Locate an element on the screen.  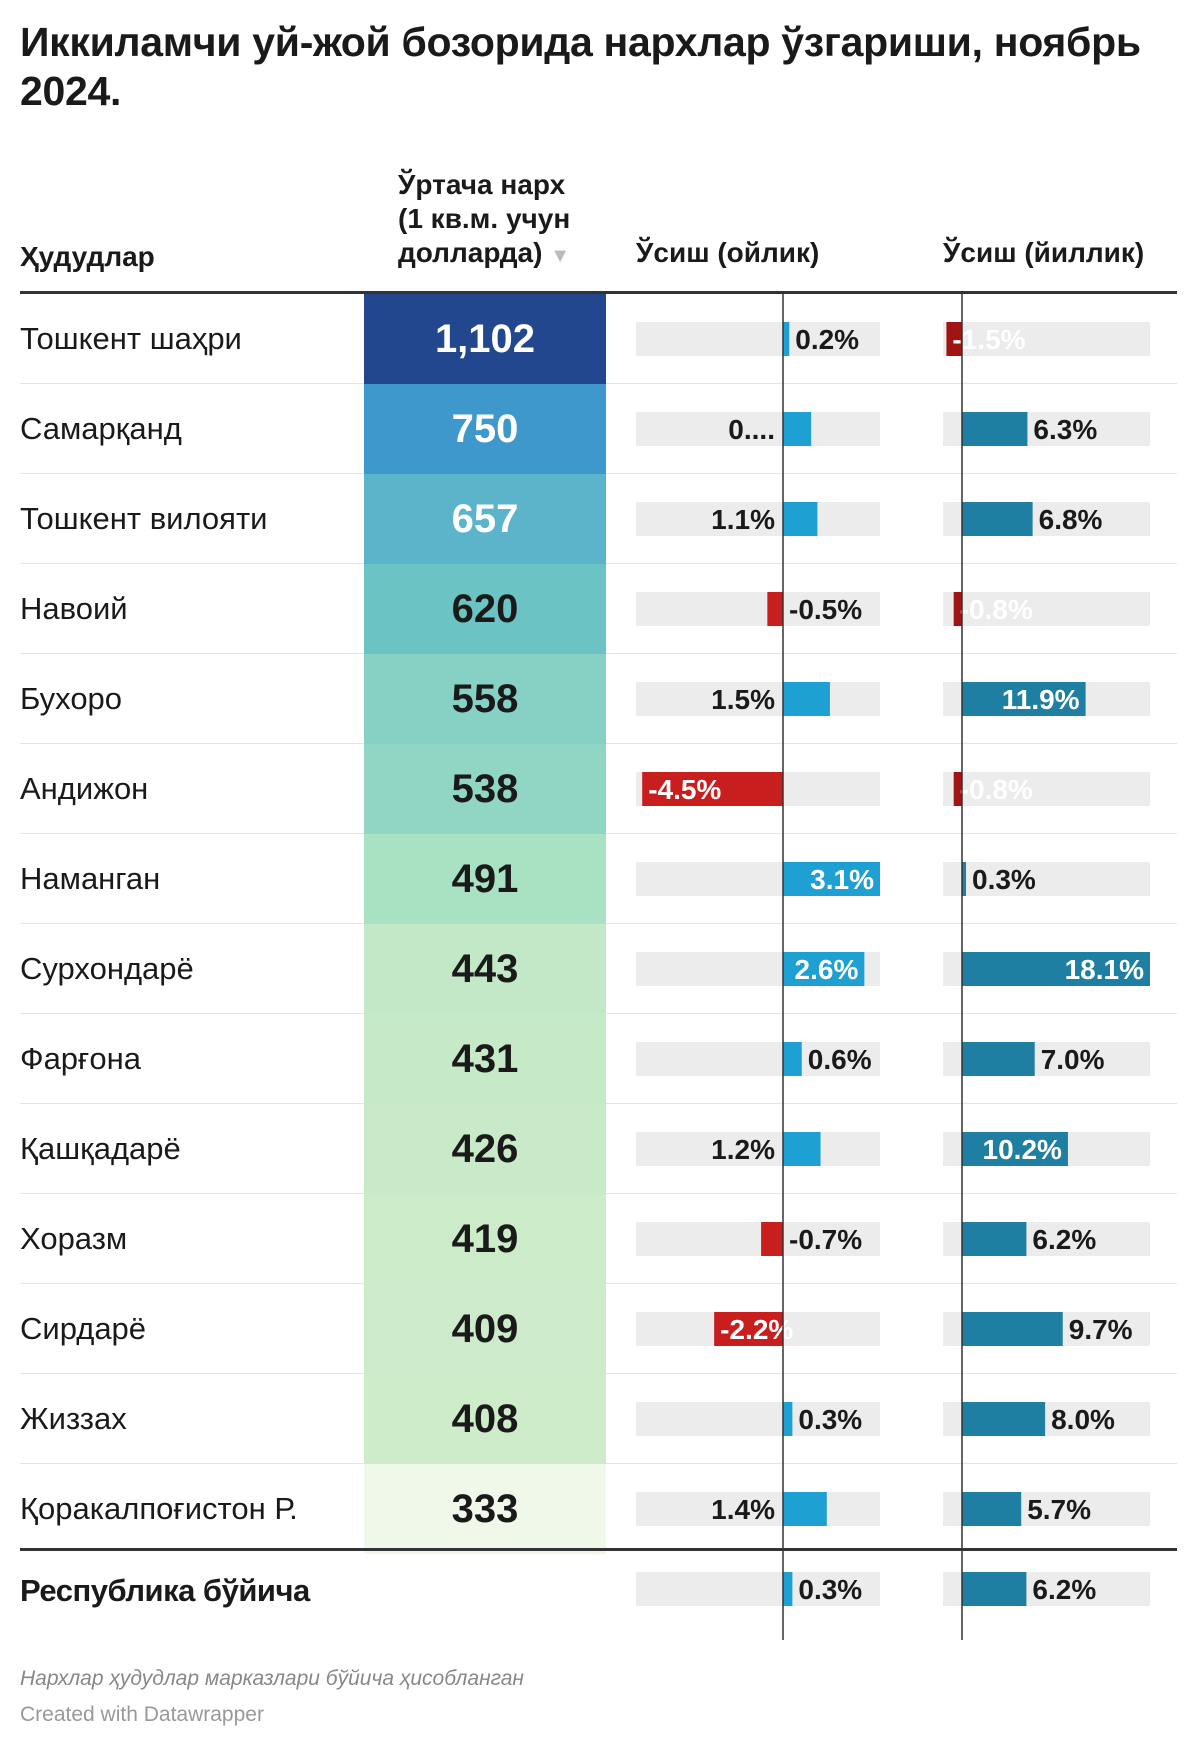
table-row: Тошкент шаҳри 1,102 is located at coordinates (598, 339).